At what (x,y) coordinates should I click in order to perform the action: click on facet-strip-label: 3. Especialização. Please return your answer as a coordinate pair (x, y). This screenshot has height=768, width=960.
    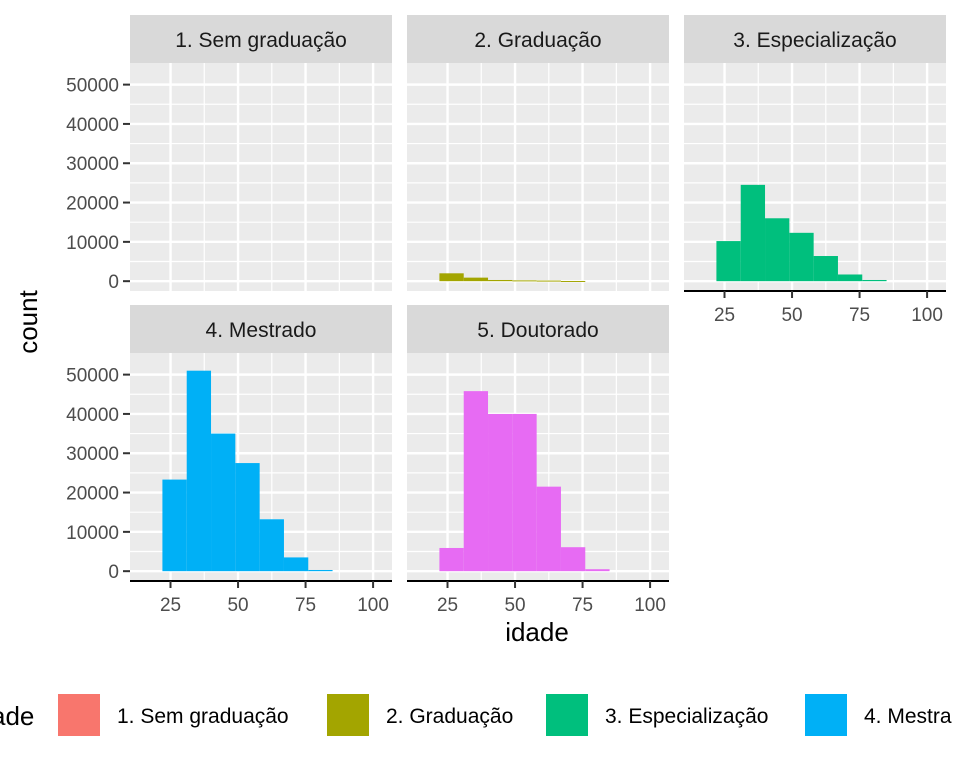
    Looking at the image, I should click on (814, 40).